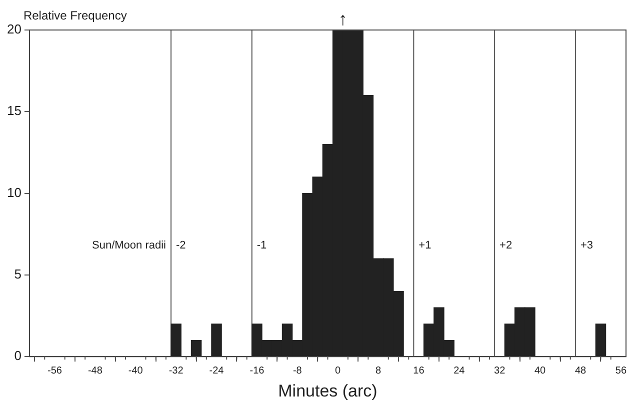  Describe the element at coordinates (216, 370) in the screenshot. I see `x-tick-label: -24` at that location.